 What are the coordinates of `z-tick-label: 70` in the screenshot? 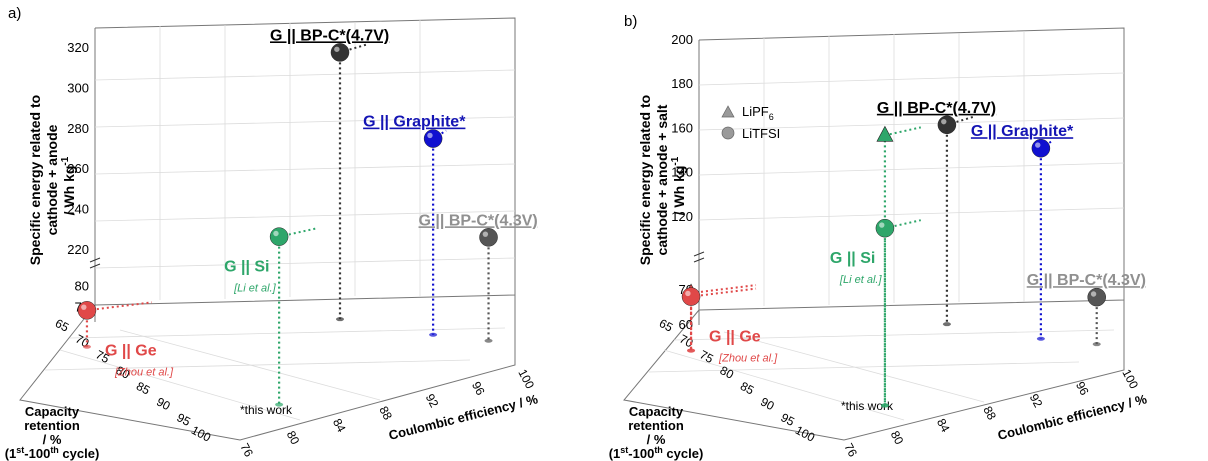 It's located at (686, 341).